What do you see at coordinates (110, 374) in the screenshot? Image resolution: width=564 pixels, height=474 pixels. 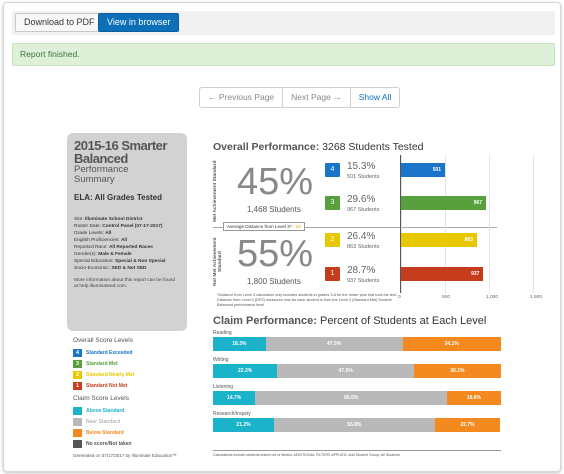 I see `legend-label: Standard Nearly Met` at bounding box center [110, 374].